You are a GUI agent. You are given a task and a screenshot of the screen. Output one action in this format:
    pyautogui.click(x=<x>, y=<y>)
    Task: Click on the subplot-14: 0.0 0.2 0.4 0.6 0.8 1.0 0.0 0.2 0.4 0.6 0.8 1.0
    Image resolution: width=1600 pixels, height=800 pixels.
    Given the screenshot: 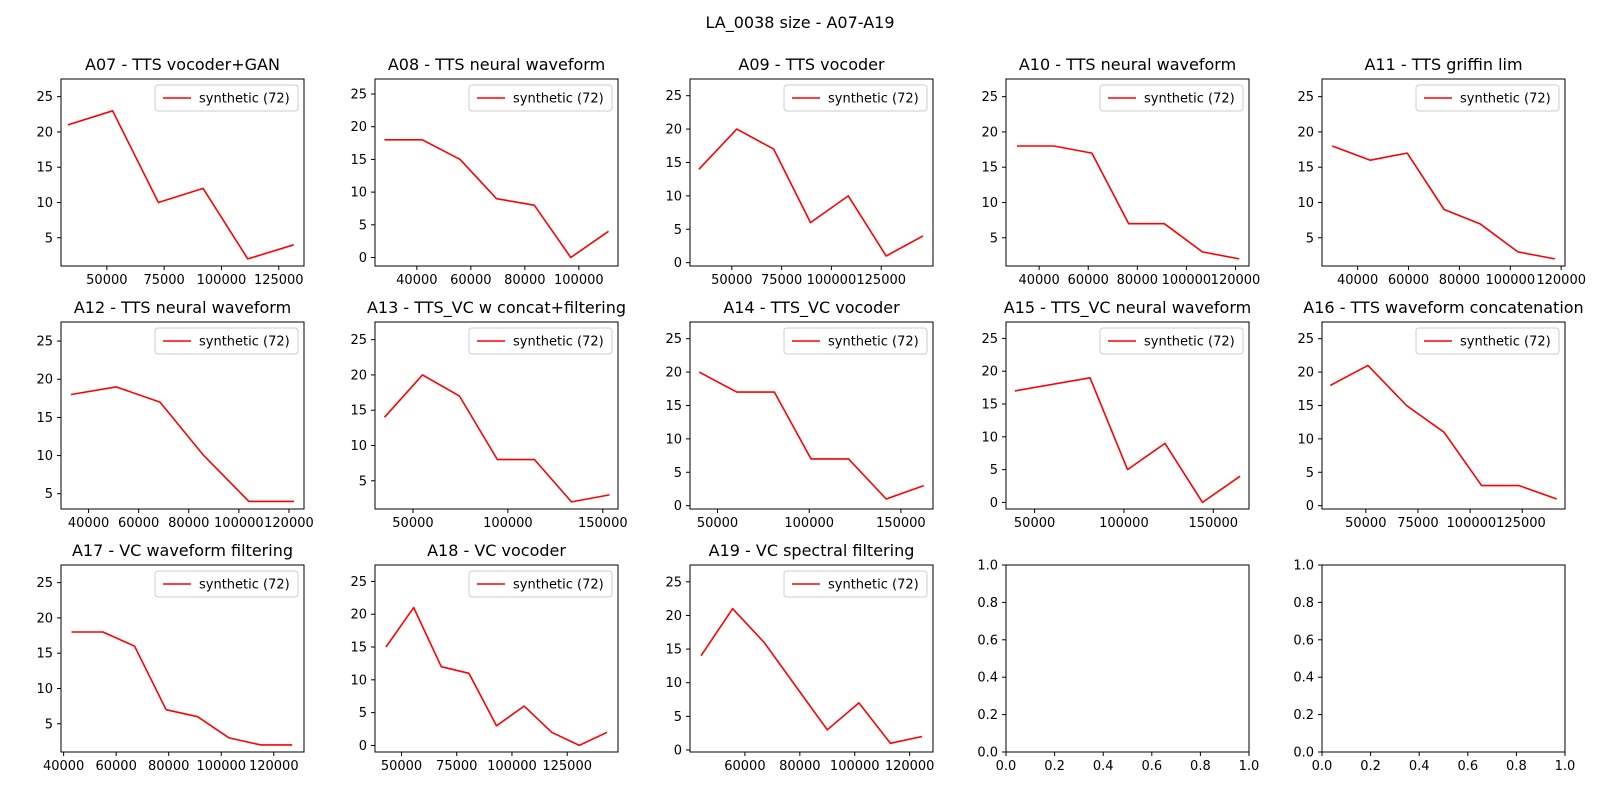 What is the action you would take?
    pyautogui.click(x=1118, y=667)
    